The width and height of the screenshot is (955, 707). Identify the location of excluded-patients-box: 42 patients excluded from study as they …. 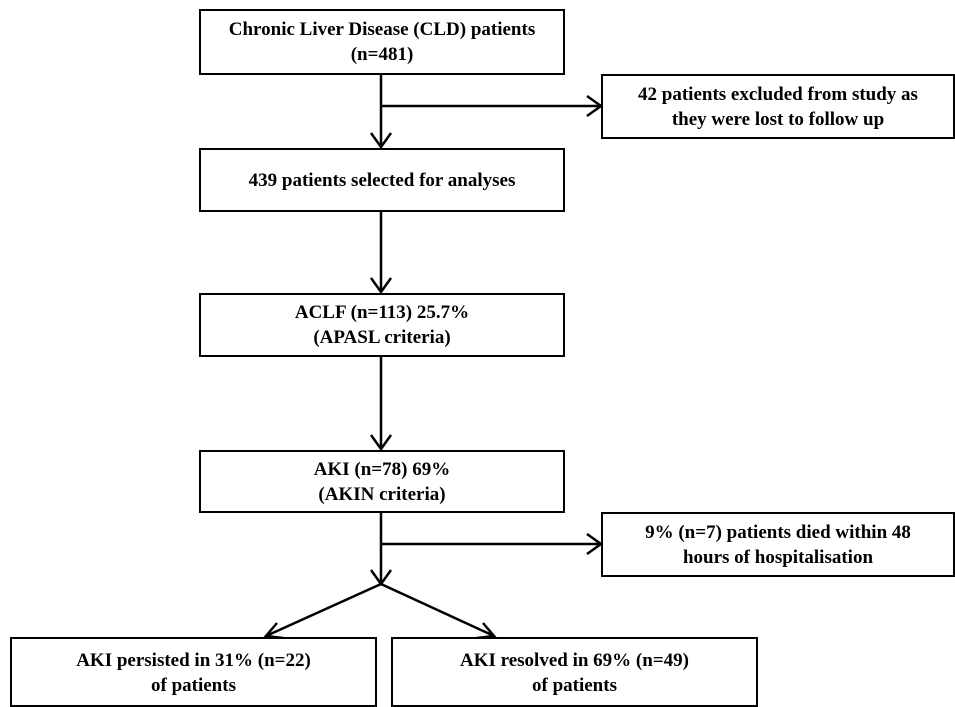
(778, 106).